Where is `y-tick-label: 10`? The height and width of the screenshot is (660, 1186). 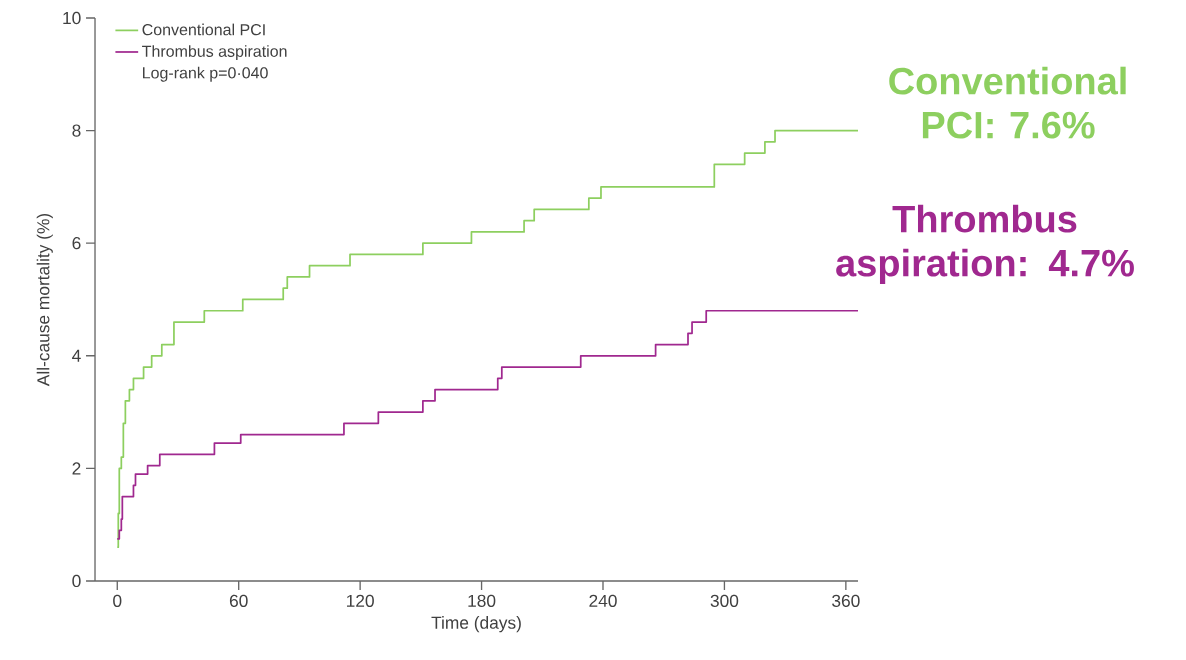 y-tick-label: 10 is located at coordinates (72, 18).